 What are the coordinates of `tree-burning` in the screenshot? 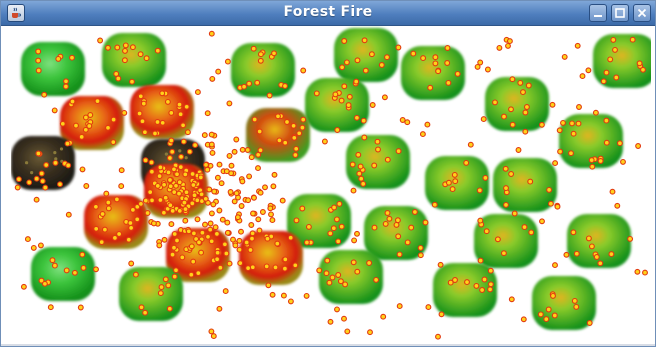 It's located at (271, 258).